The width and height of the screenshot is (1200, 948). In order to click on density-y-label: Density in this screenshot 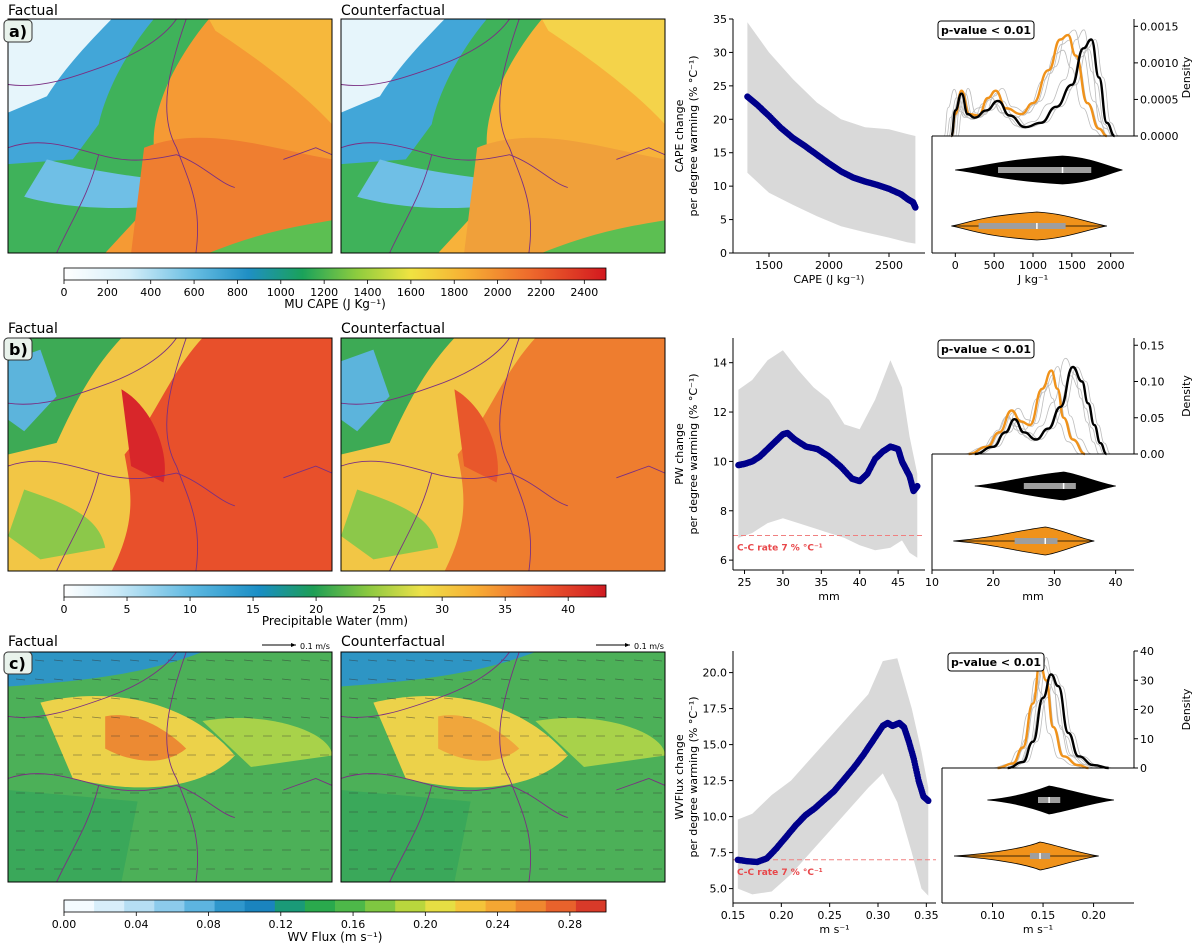, I will do `click(1186, 396)`.